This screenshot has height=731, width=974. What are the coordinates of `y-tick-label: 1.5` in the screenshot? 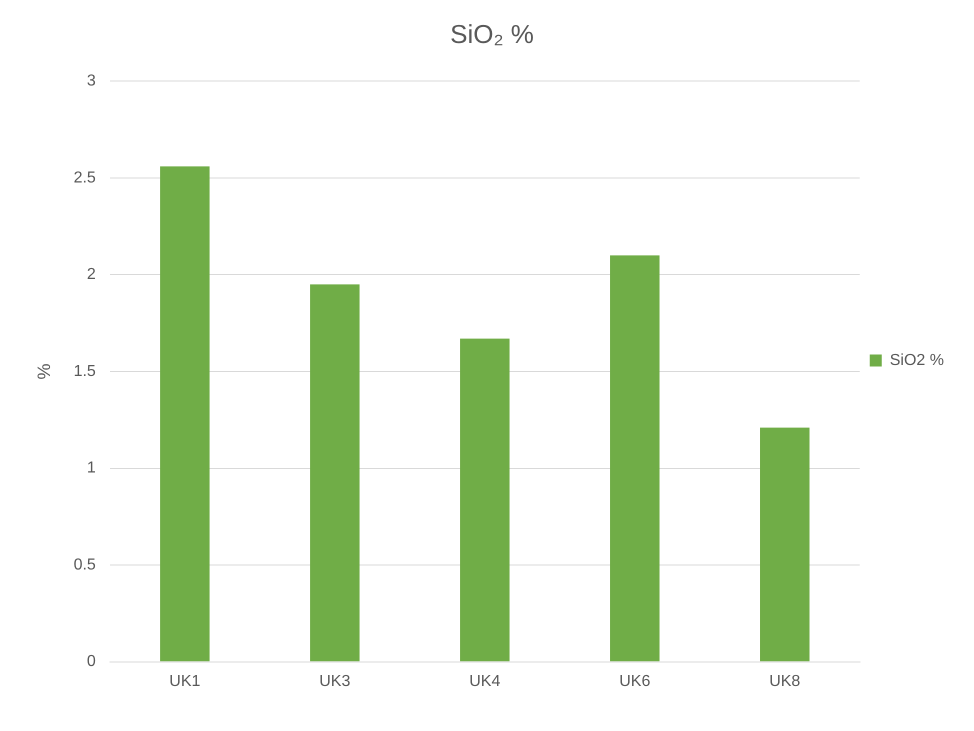 It's located at (85, 371).